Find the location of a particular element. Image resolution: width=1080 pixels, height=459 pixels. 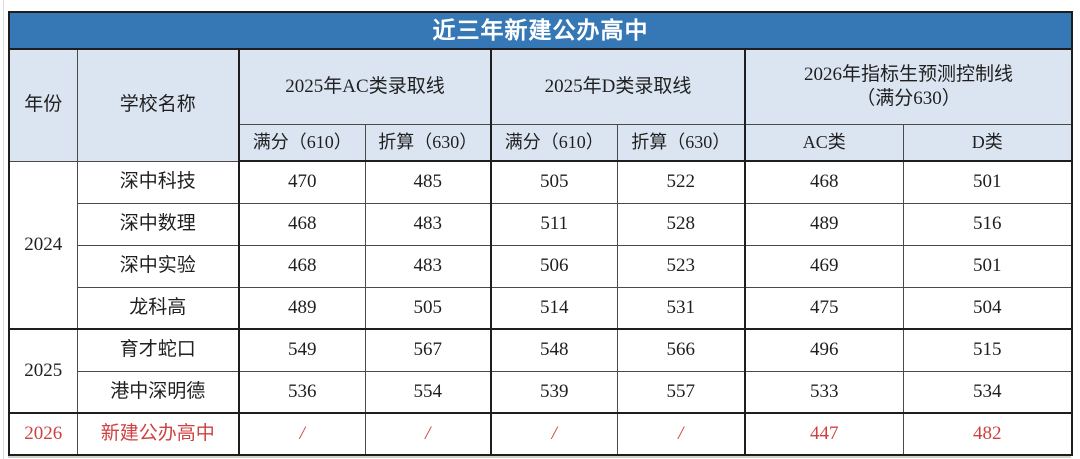

score-cell: 549 is located at coordinates (302, 350).